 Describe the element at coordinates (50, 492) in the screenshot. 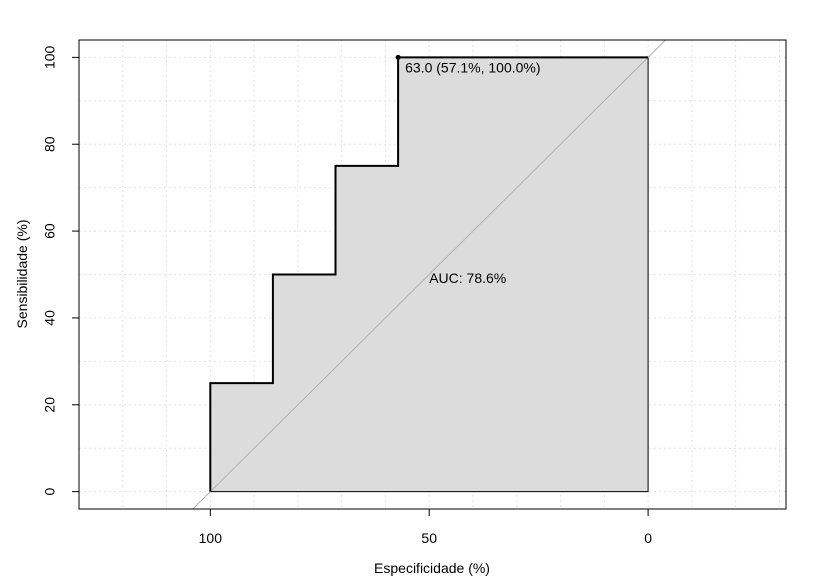

I see `y-tick-label: 0` at that location.